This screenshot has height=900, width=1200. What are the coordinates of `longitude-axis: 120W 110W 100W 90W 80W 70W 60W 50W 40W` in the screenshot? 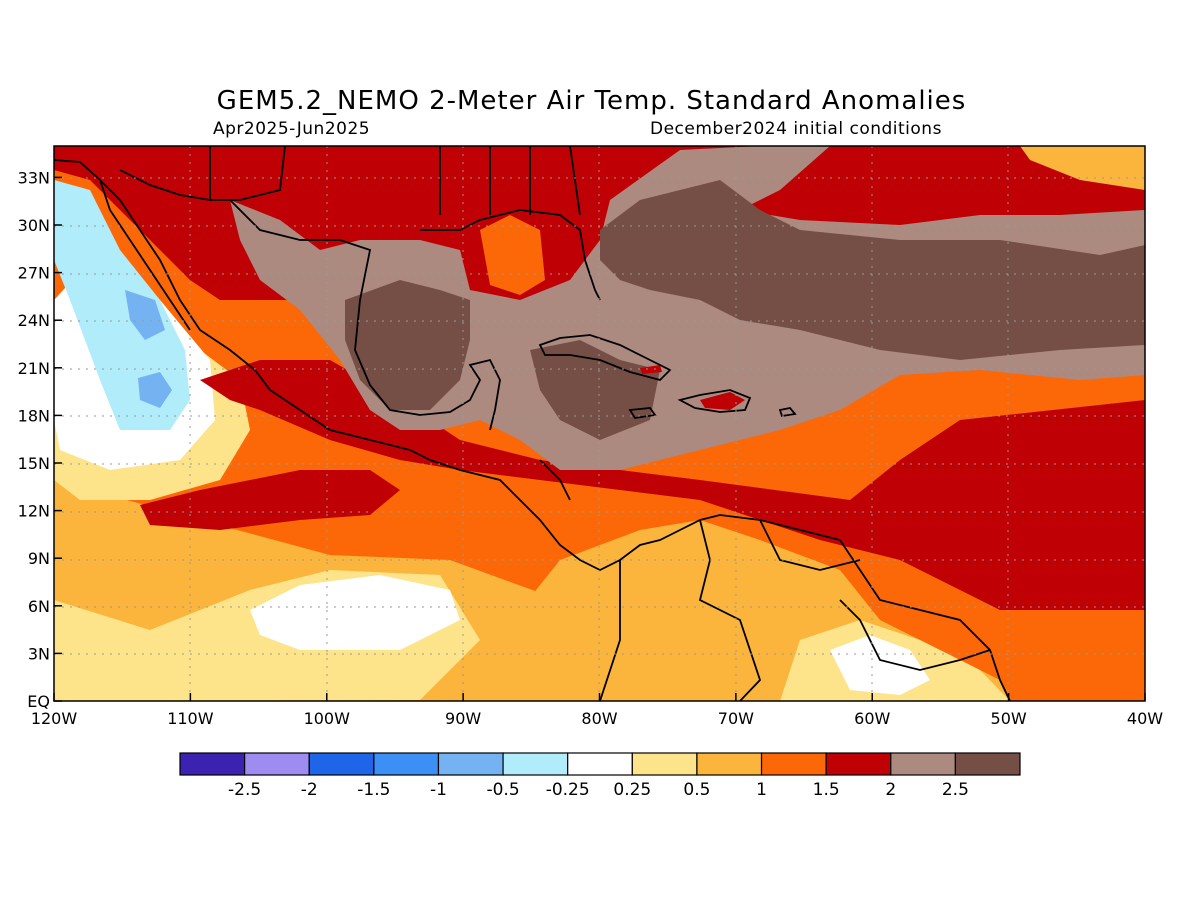 It's located at (597, 710).